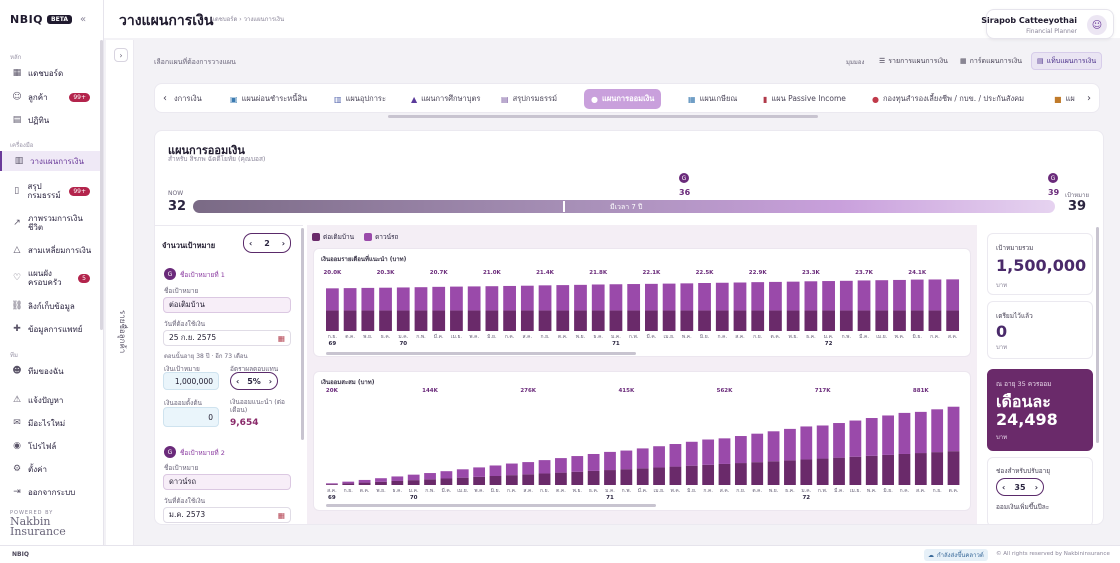  I want to click on sidebar-item-report-issue: ⚠ แจ้งปัญหา, so click(51, 400).